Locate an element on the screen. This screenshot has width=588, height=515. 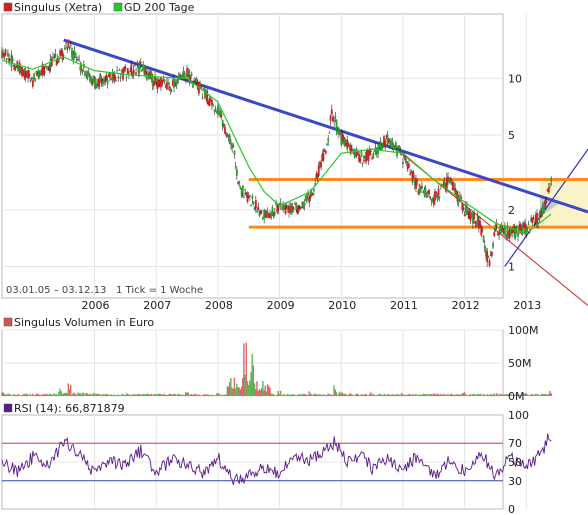
price-y-tick-label: 5 is located at coordinates (511, 135).